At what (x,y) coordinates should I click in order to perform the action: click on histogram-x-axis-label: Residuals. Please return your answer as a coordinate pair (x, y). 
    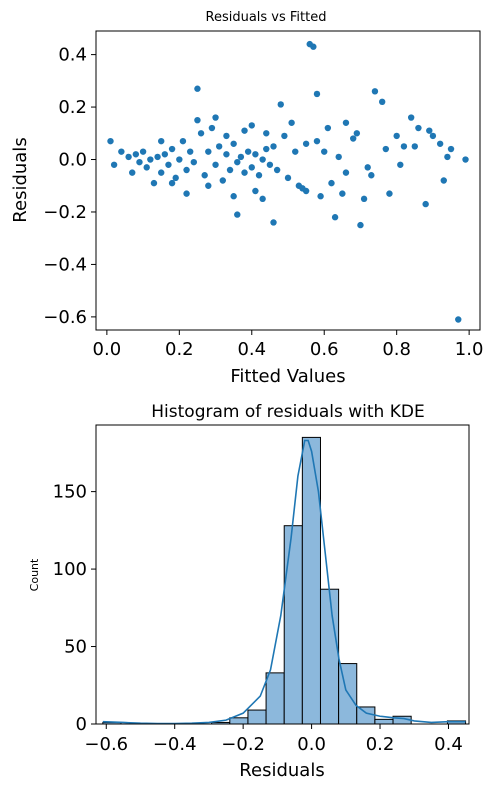
    Looking at the image, I should click on (281, 770).